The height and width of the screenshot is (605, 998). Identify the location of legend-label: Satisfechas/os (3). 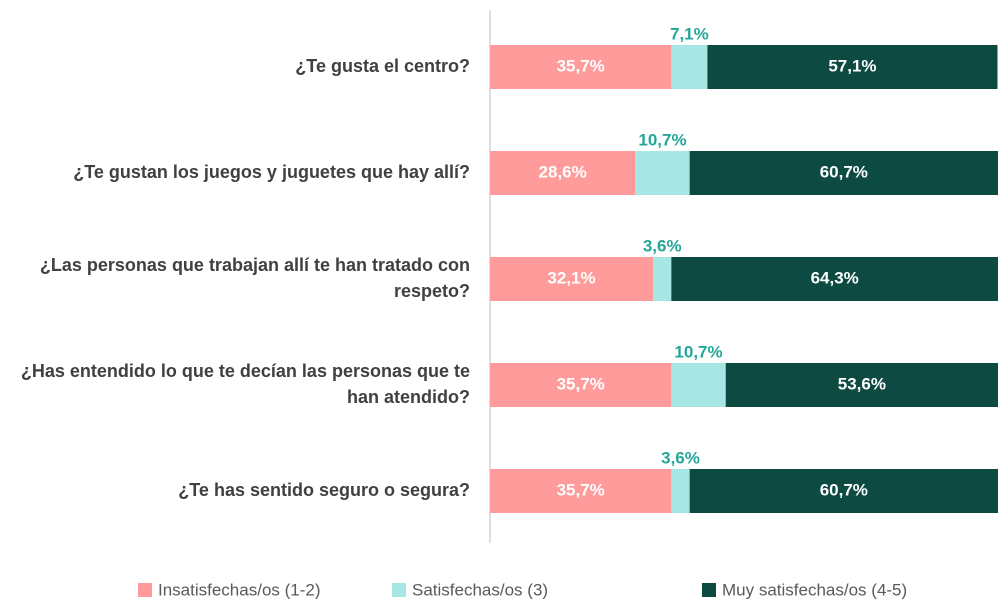
(480, 589).